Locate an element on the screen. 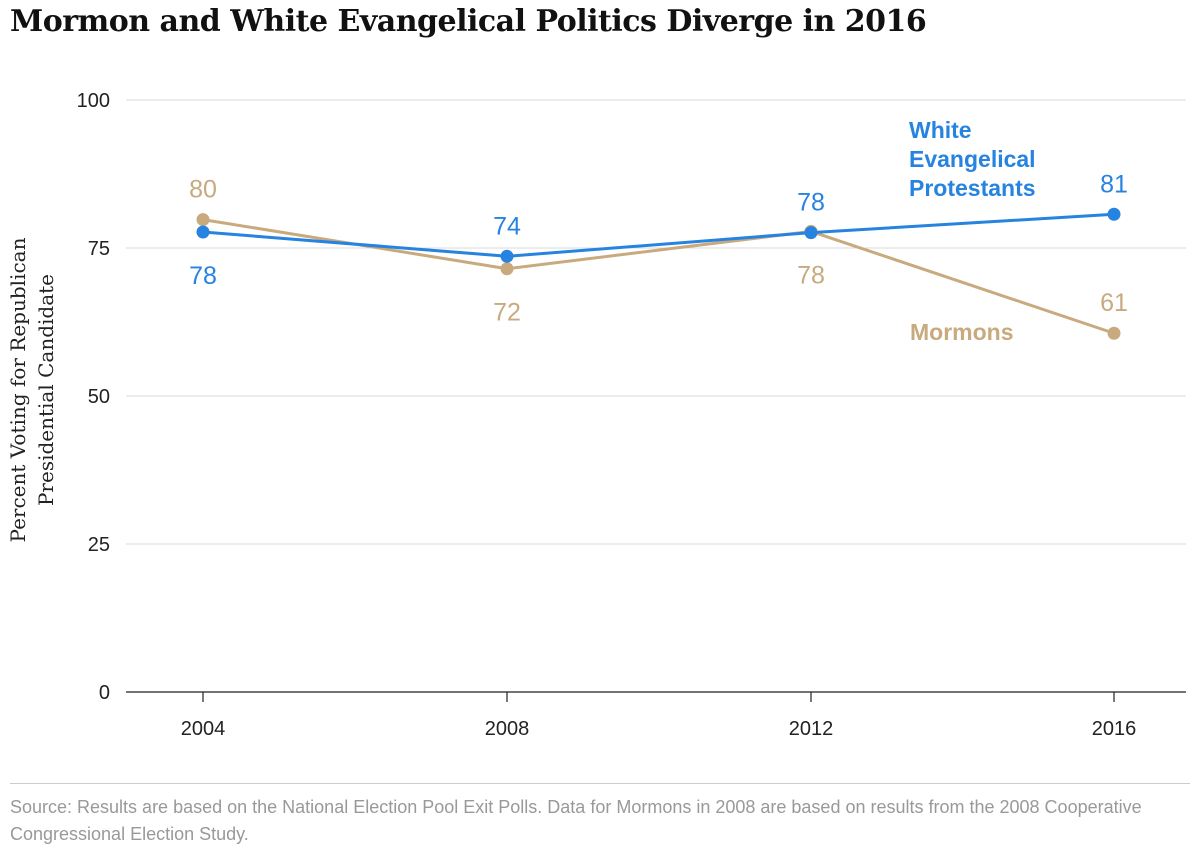 This screenshot has width=1200, height=852. data-labels: 80 72 78 61 78 74 78 81 is located at coordinates (658, 248).